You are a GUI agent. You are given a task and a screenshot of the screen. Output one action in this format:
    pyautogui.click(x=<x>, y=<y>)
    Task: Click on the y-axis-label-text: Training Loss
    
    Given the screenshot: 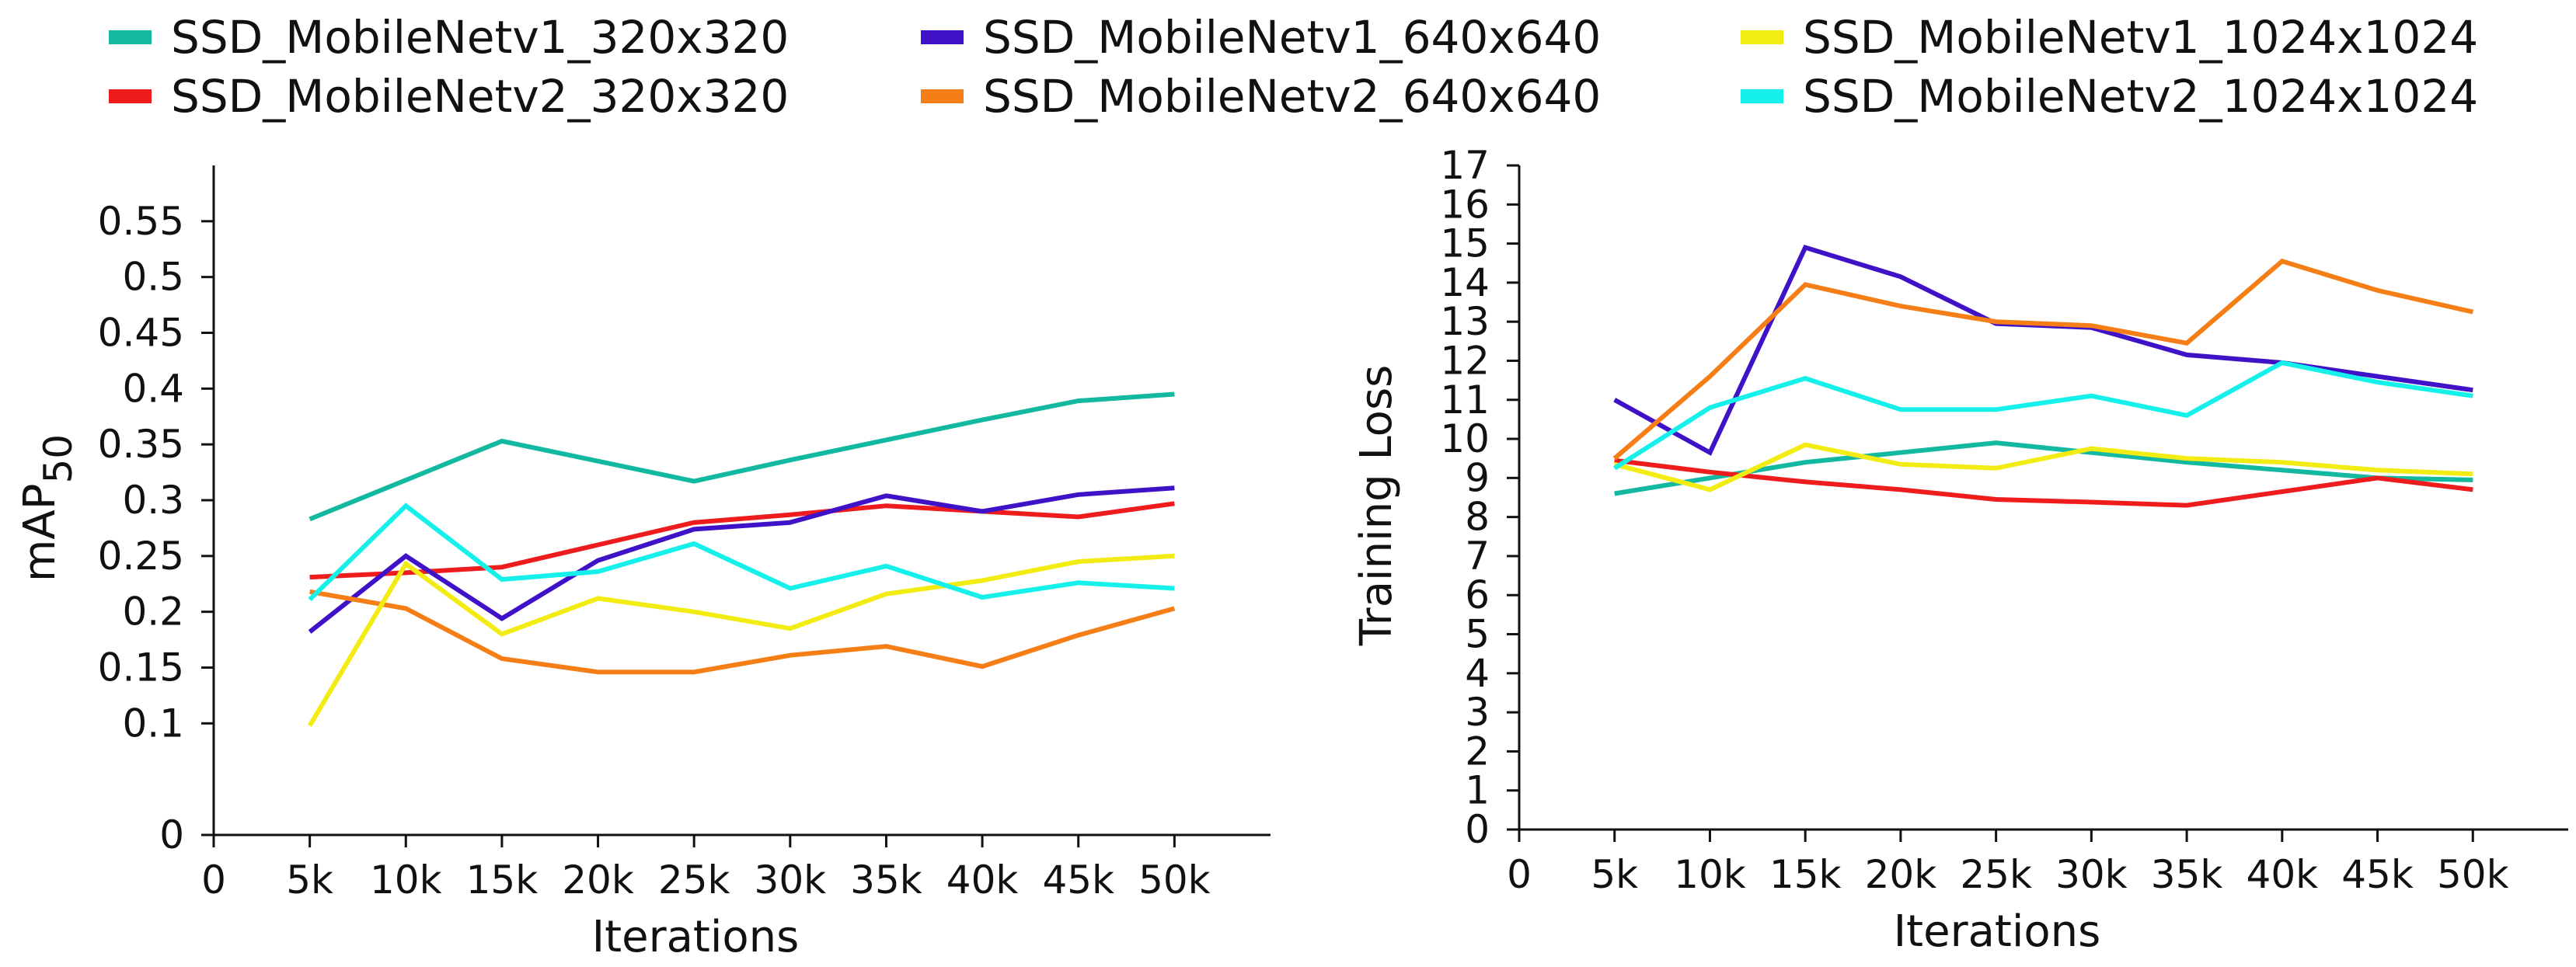 What is the action you would take?
    pyautogui.click(x=1376, y=506)
    